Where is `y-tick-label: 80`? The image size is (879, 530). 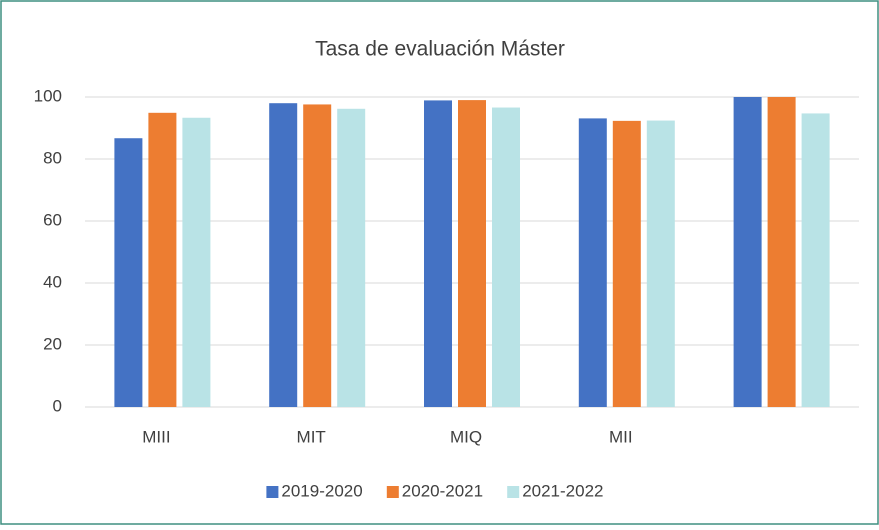
y-tick-label: 80 is located at coordinates (52, 157).